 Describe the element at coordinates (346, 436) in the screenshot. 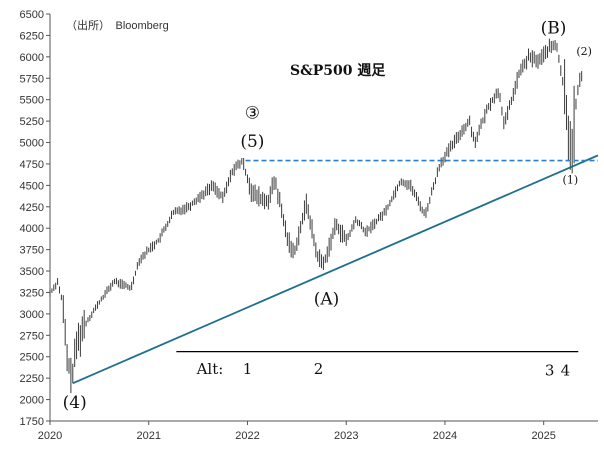

I see `x-tick-label: 2023` at that location.